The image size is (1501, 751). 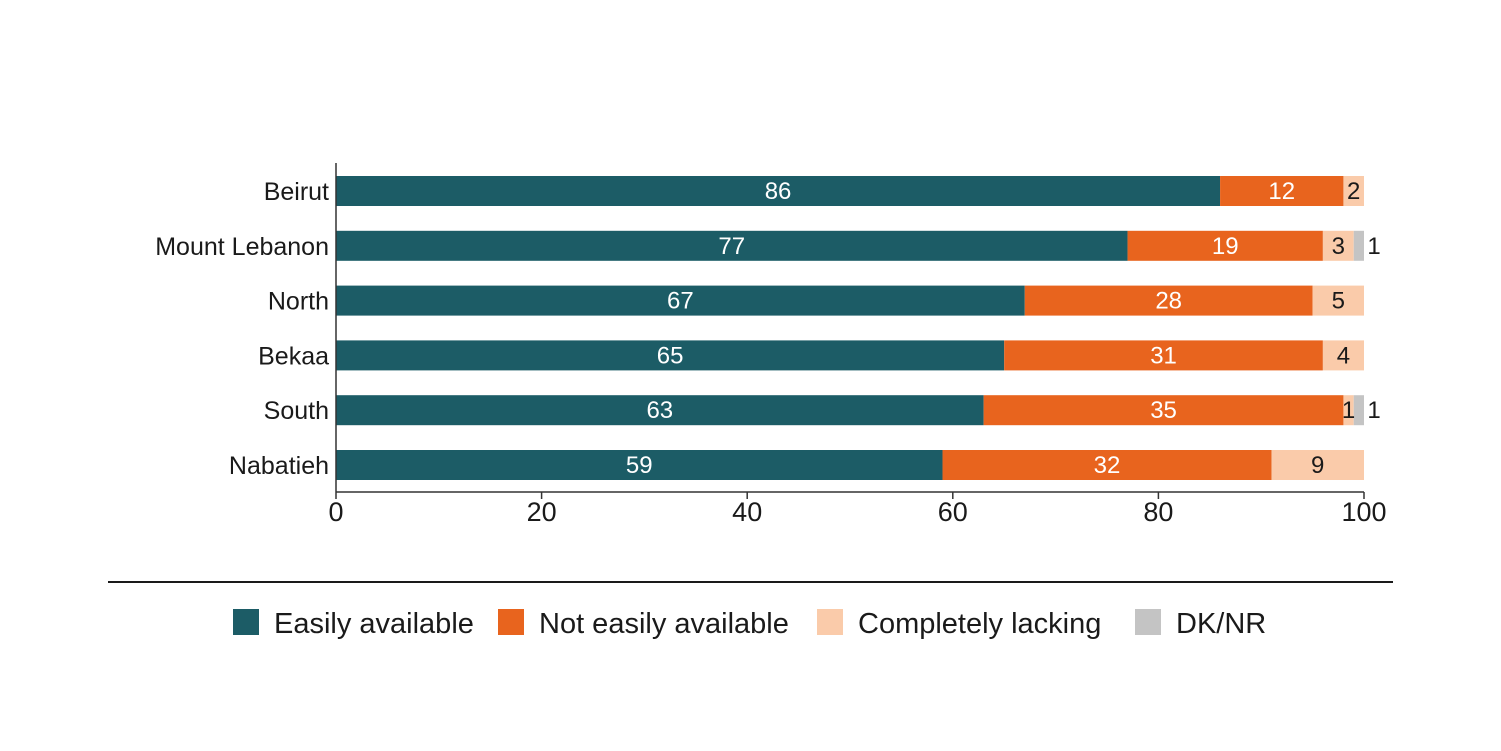 I want to click on category-label: Mount Lebanon, so click(x=242, y=247).